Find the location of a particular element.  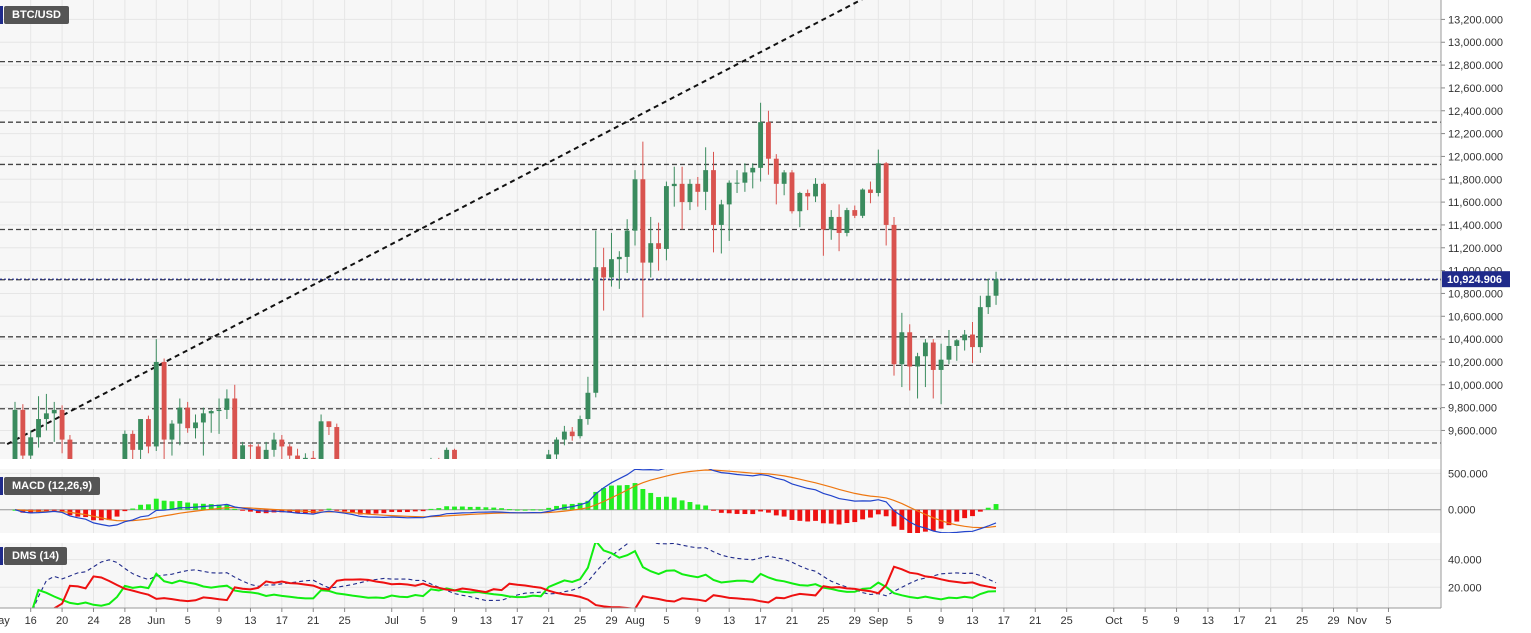

pane-separator is located at coordinates (720, 538).